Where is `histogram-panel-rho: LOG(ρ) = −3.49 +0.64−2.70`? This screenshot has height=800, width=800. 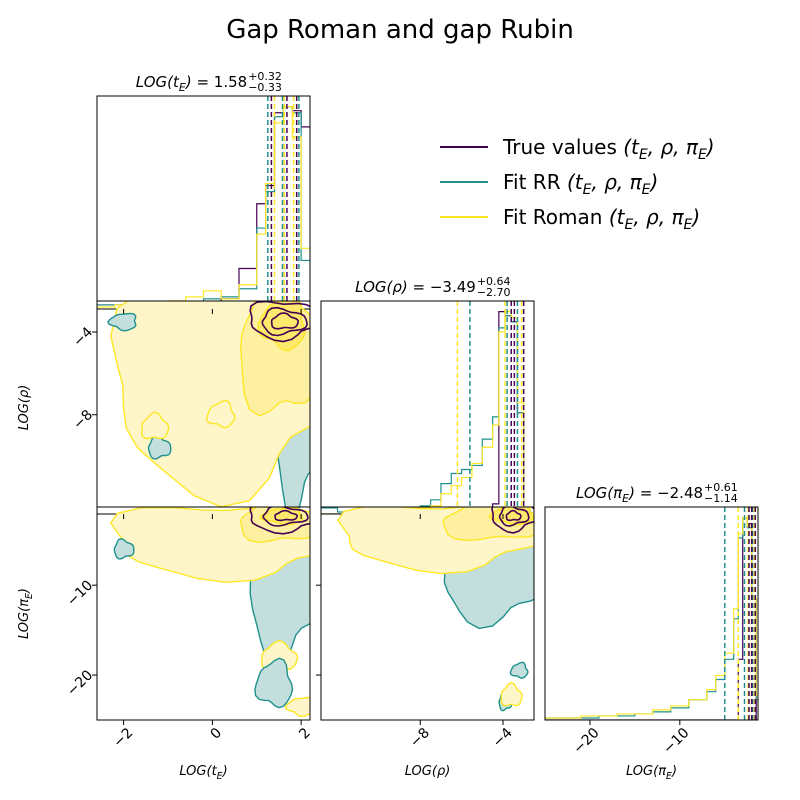
histogram-panel-rho: LOG(ρ) = −3.49 +0.64−2.70 is located at coordinates (427, 395).